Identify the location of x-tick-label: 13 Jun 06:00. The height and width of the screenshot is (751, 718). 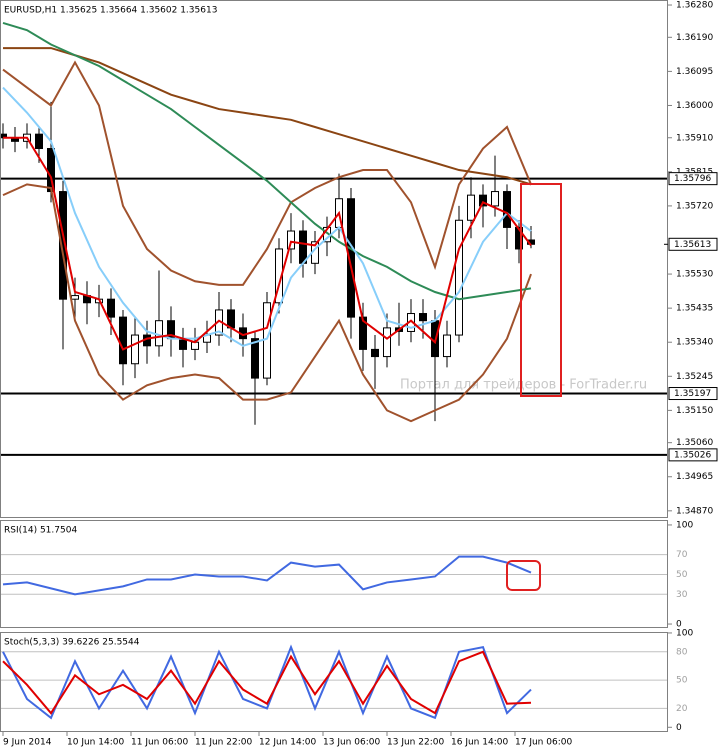
(351, 743).